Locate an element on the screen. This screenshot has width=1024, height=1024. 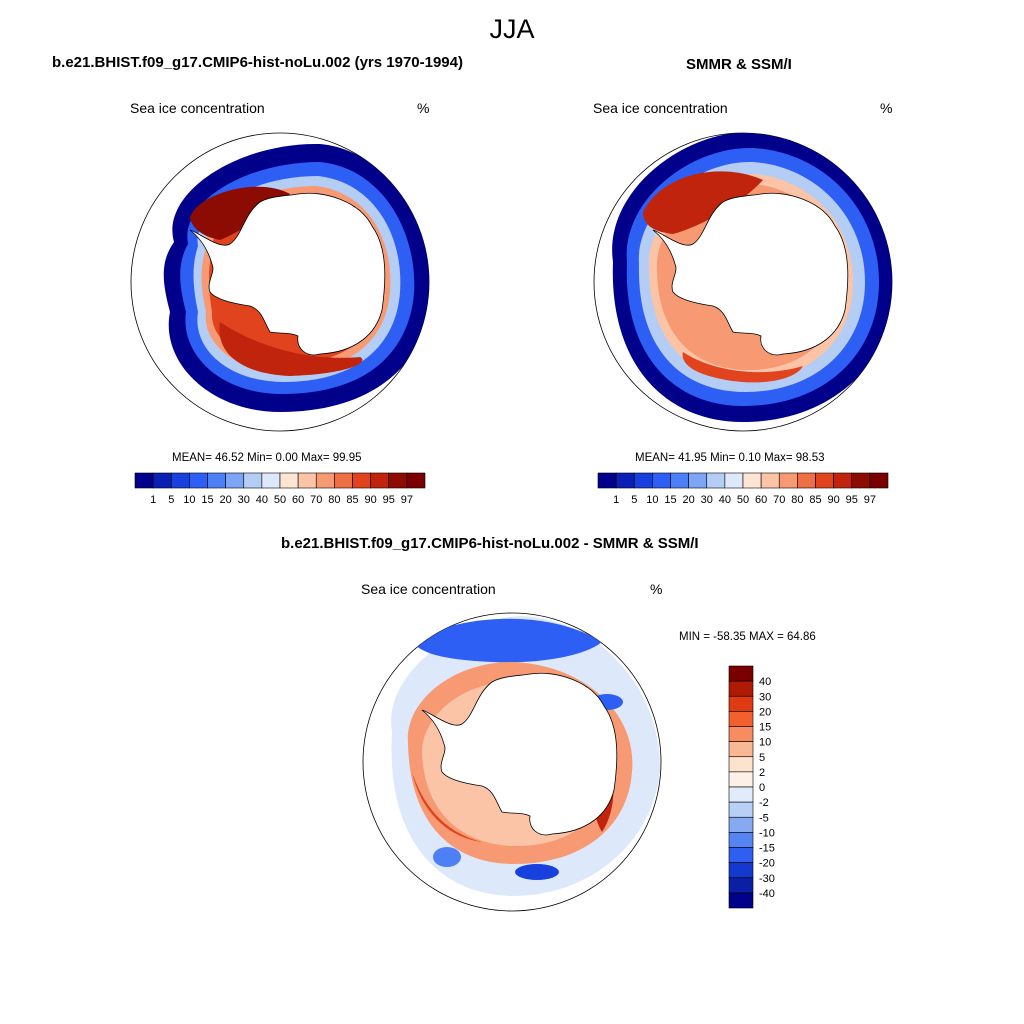
obs-colorbar-label: 40 is located at coordinates (725, 500).